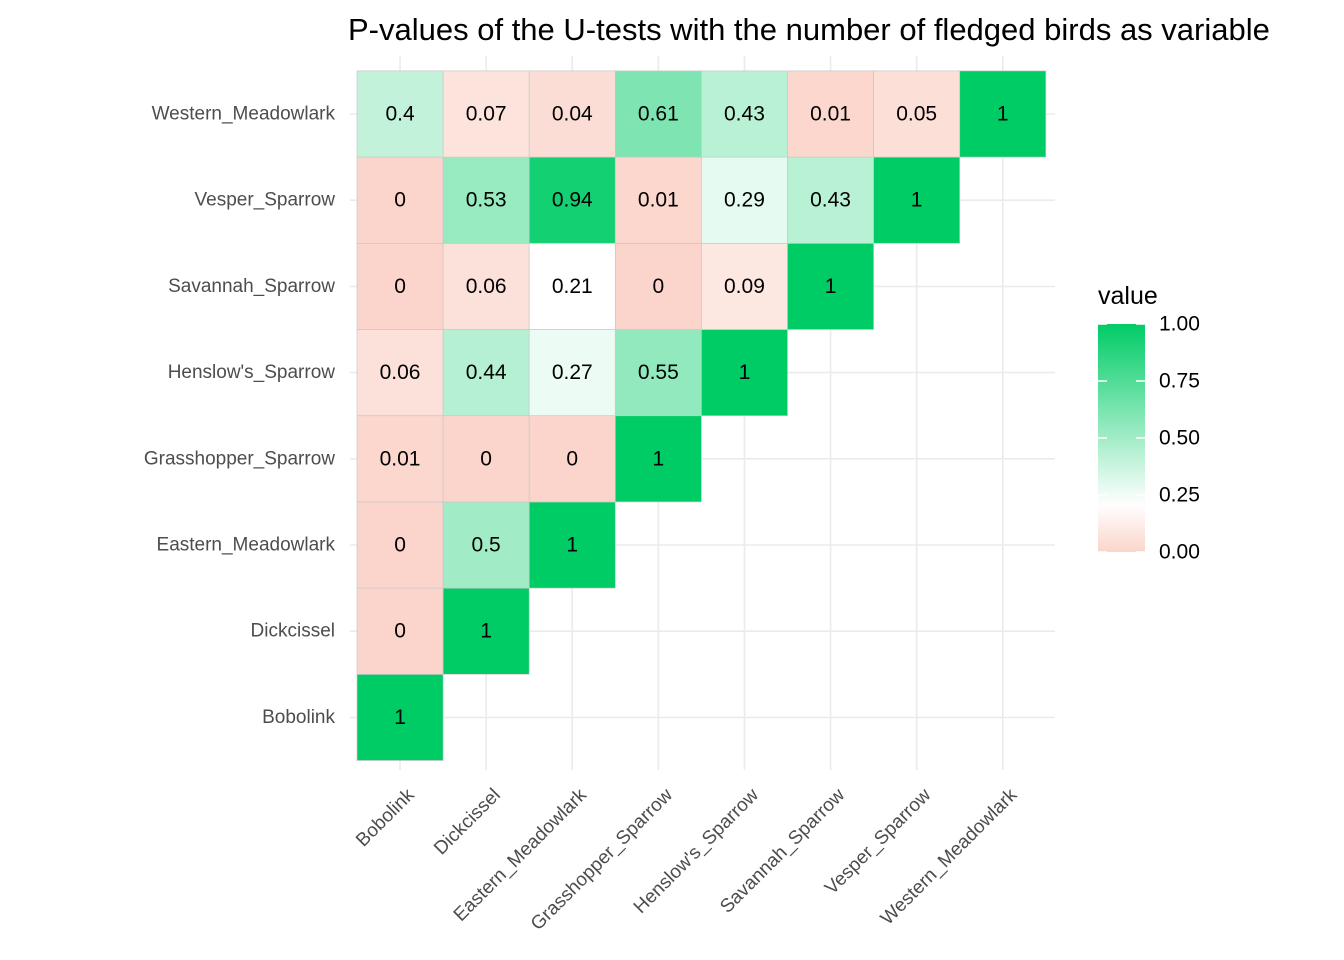 This screenshot has height=960, width=1344. I want to click on x-tick-label: Grasshopper_Sparrow, so click(602, 860).